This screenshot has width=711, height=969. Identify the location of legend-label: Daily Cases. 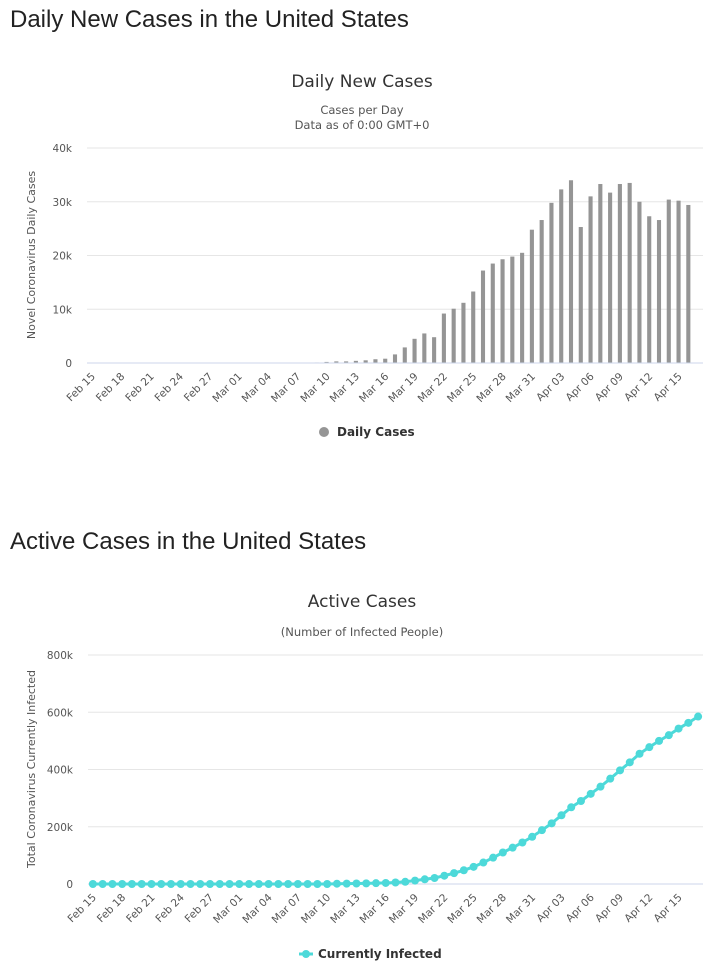
(376, 432).